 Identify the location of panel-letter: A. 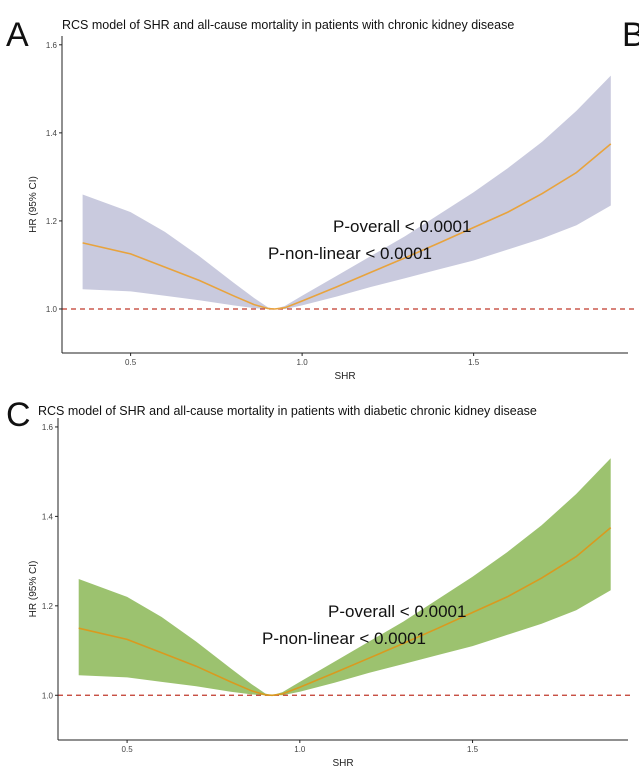
(17, 35).